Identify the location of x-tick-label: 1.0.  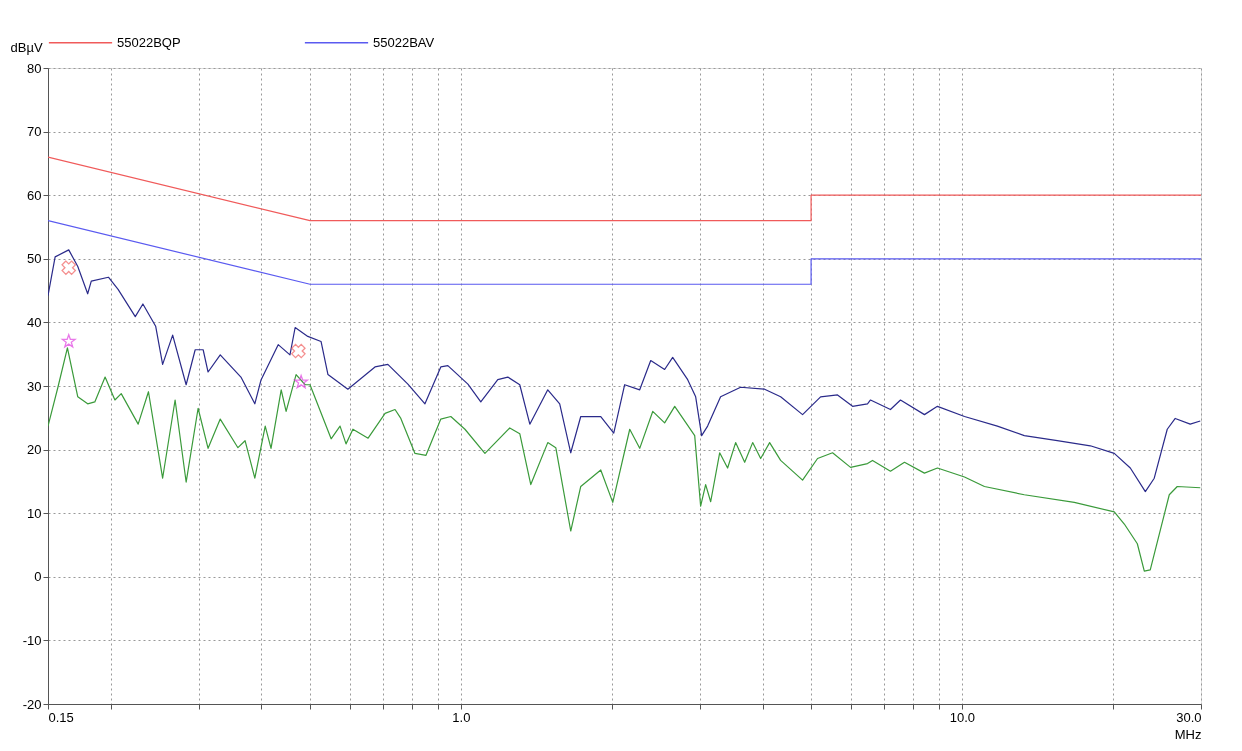
(461, 717).